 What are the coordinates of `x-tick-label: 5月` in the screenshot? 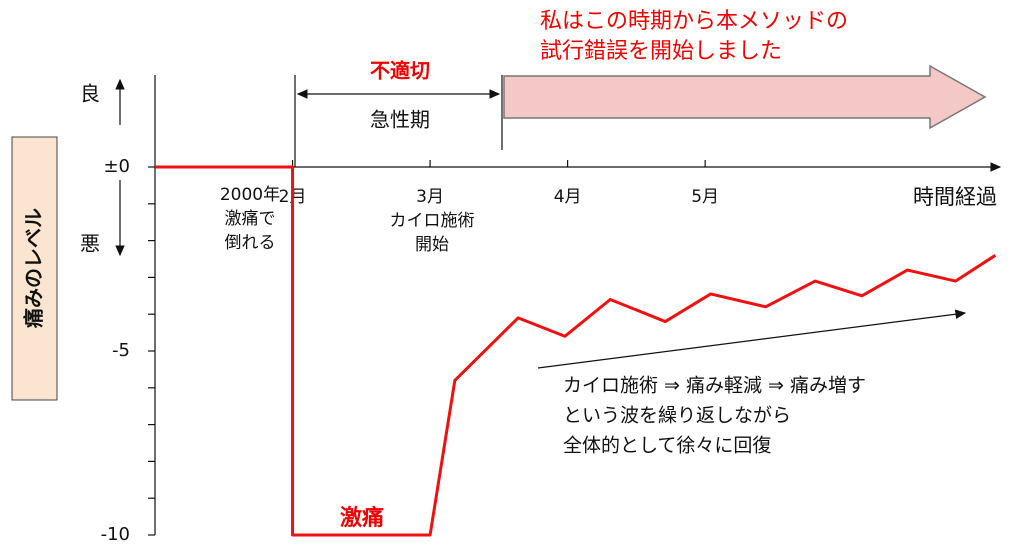 It's located at (705, 197).